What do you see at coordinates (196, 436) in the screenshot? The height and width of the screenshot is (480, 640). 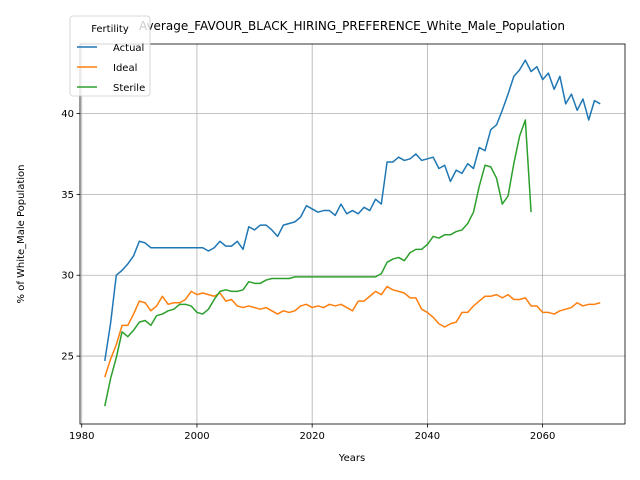 I see `x-tick-label: 2000` at bounding box center [196, 436].